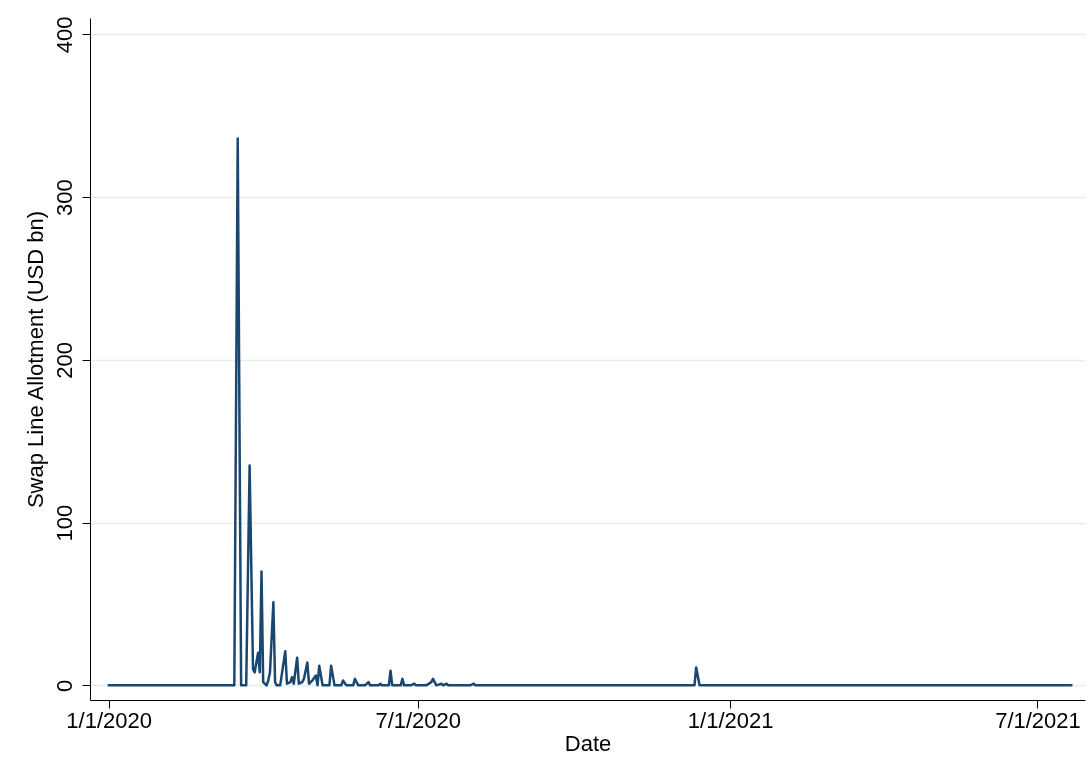 The width and height of the screenshot is (1089, 783). I want to click on y-axis-title: Swap Line Allotment (USD bn), so click(35, 359).